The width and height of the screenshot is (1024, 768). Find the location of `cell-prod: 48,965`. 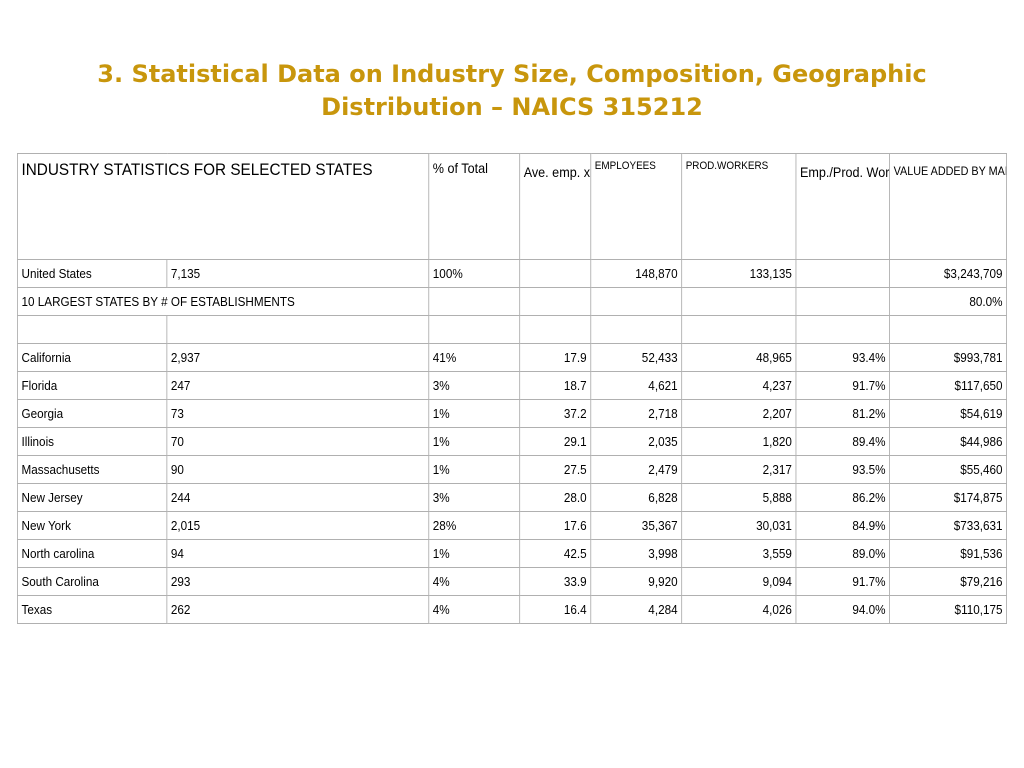

cell-prod: 48,965 is located at coordinates (739, 357).